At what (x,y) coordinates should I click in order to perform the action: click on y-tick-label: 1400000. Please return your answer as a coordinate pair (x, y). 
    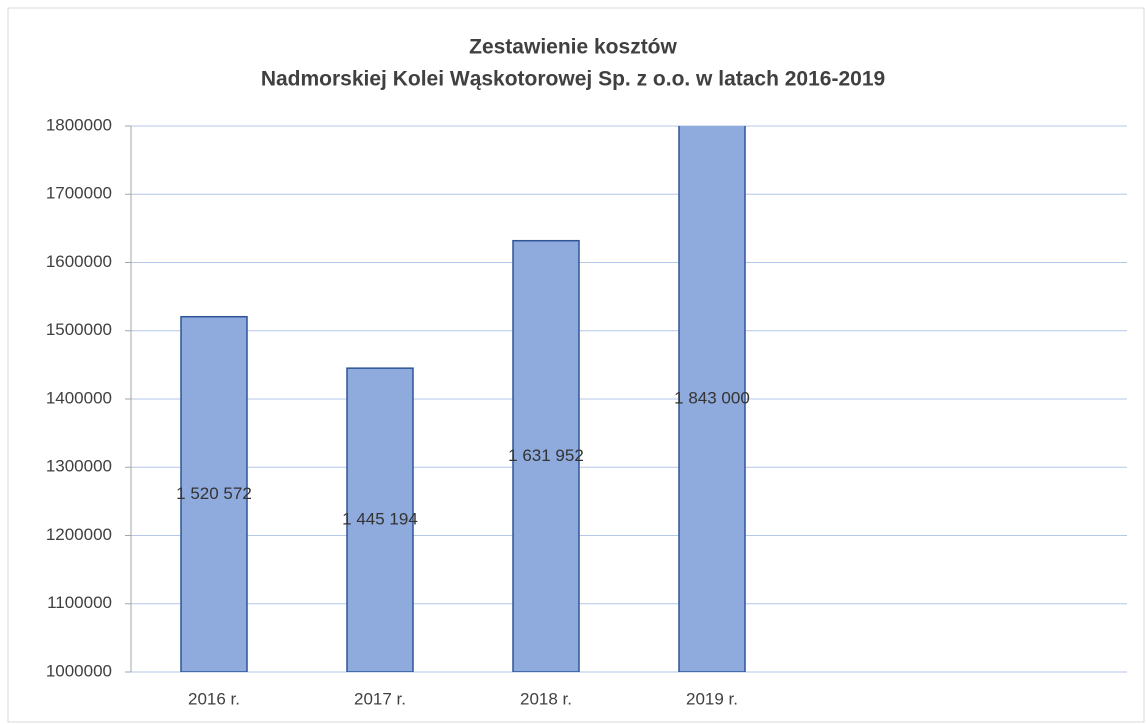
    Looking at the image, I should click on (79, 397).